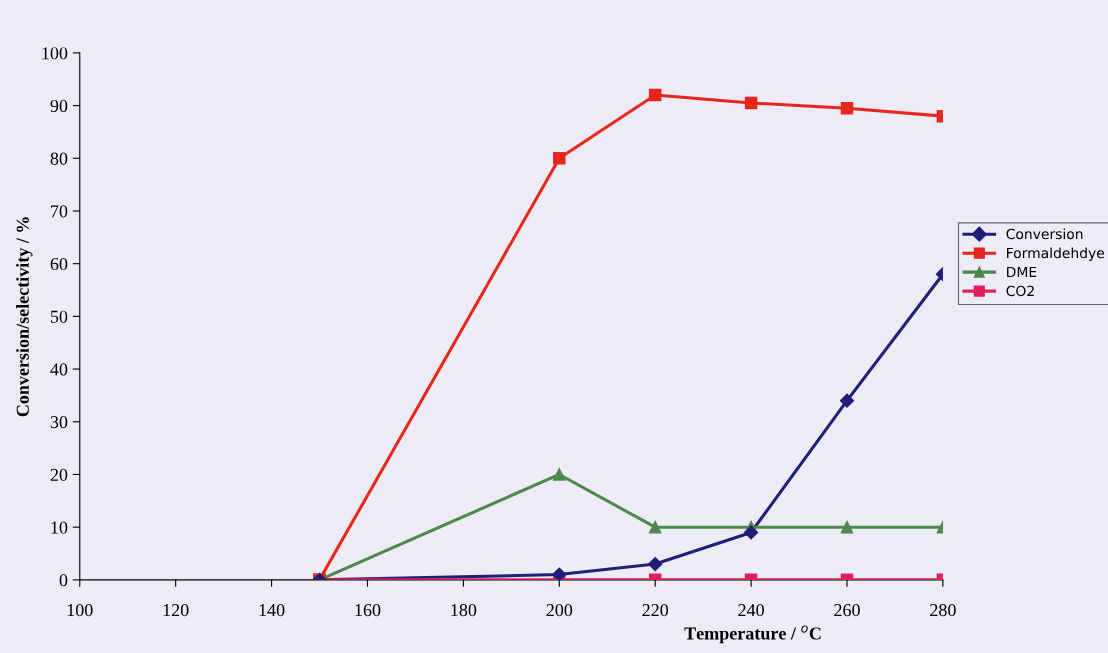 Image resolution: width=1108 pixels, height=653 pixels. Describe the element at coordinates (559, 610) in the screenshot. I see `x-tick-label: 200` at that location.